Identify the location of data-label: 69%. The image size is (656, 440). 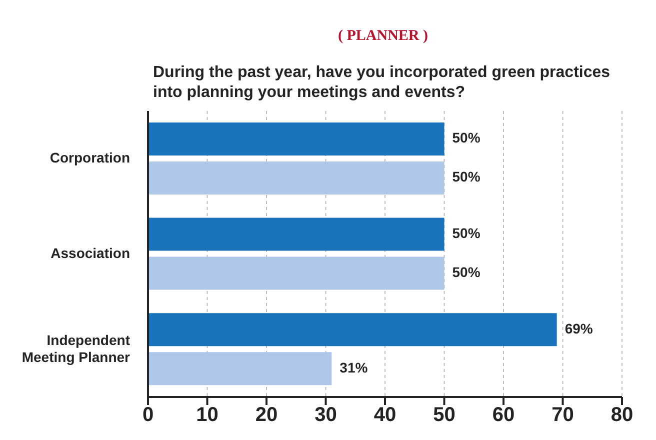
(579, 328).